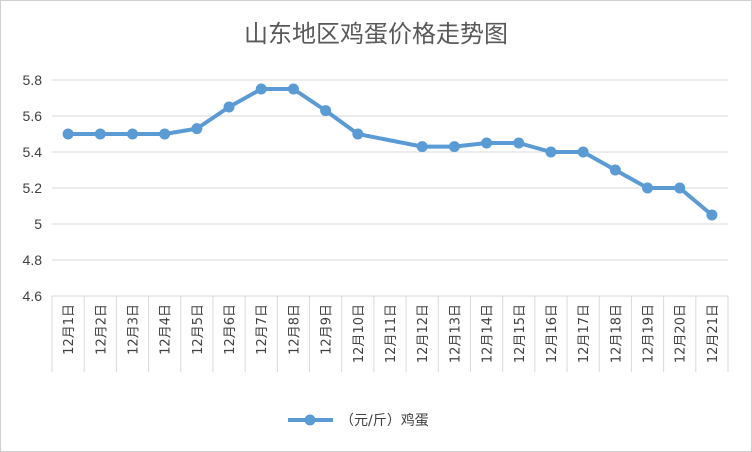 The width and height of the screenshot is (752, 452). Describe the element at coordinates (33, 296) in the screenshot. I see `y-tick-label: 4.6` at that location.